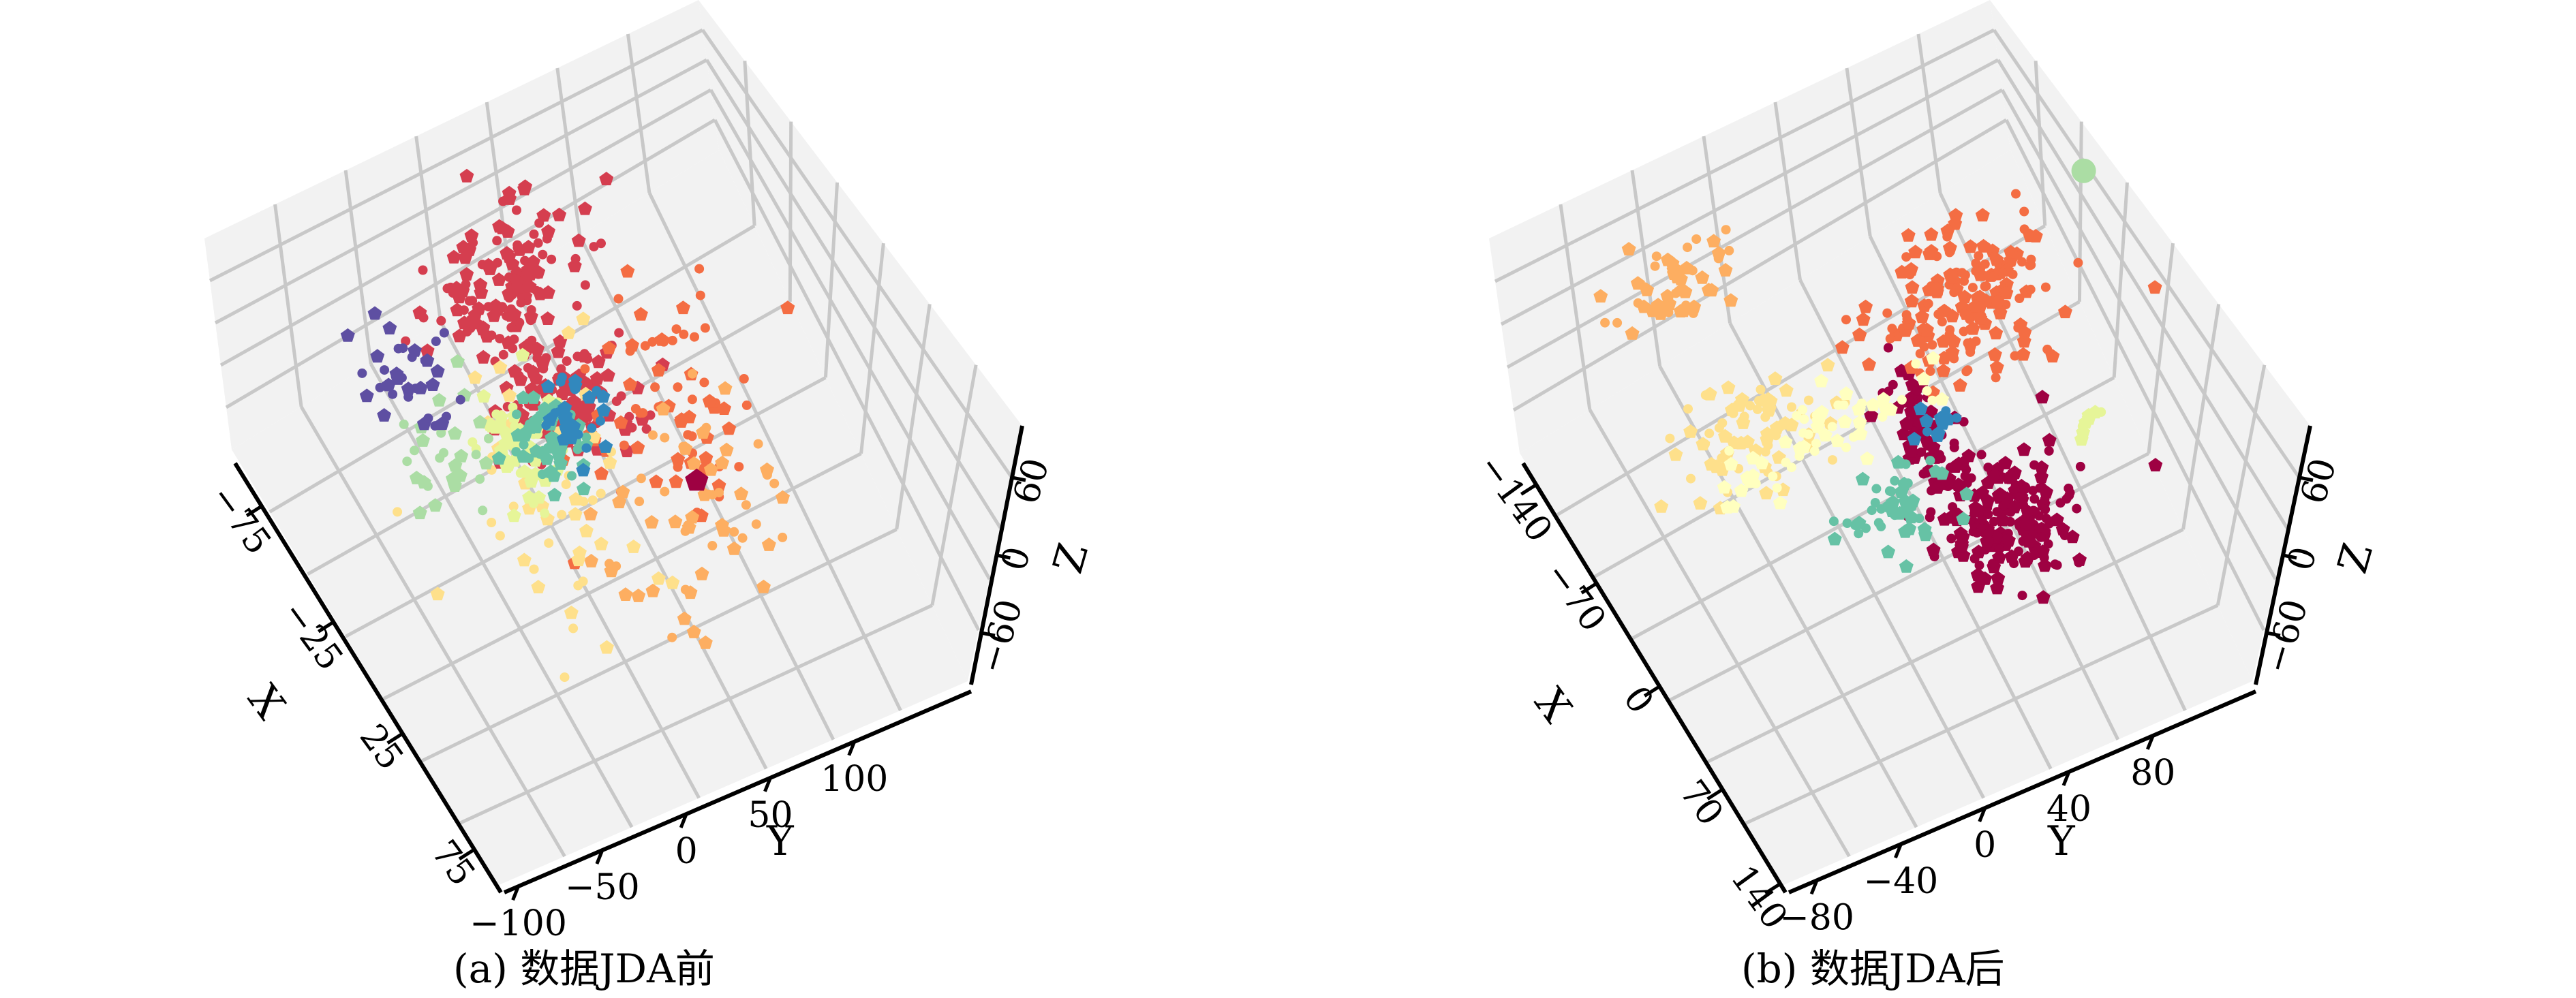  I want to click on y-tick-label: −40, so click(1901, 881).